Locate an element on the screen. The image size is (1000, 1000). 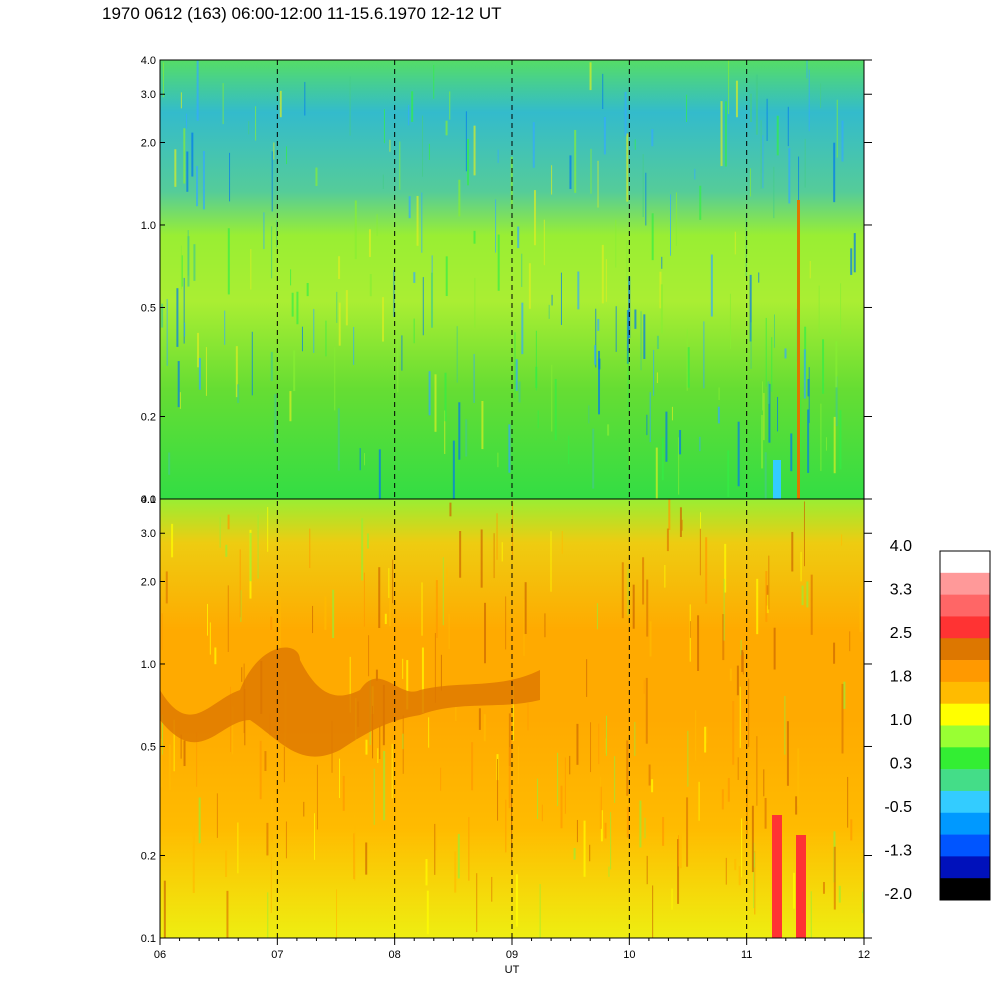
panel-top-orange-streak is located at coordinates (798, 349).